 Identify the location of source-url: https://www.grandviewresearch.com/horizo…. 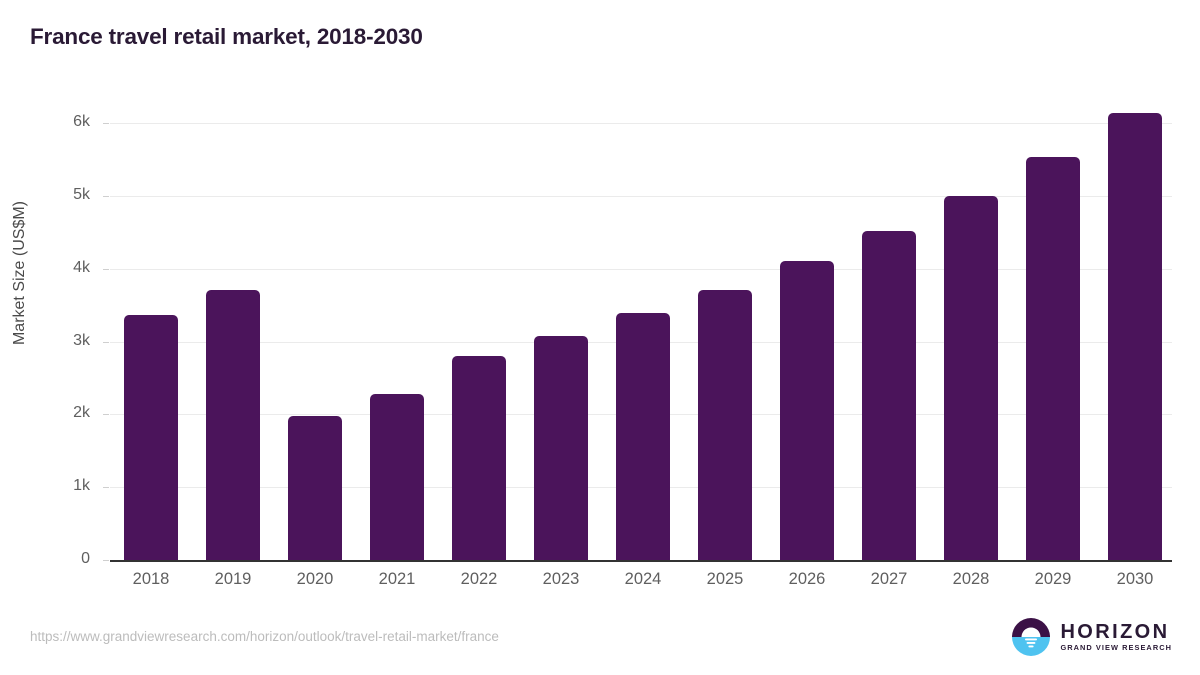
(264, 636).